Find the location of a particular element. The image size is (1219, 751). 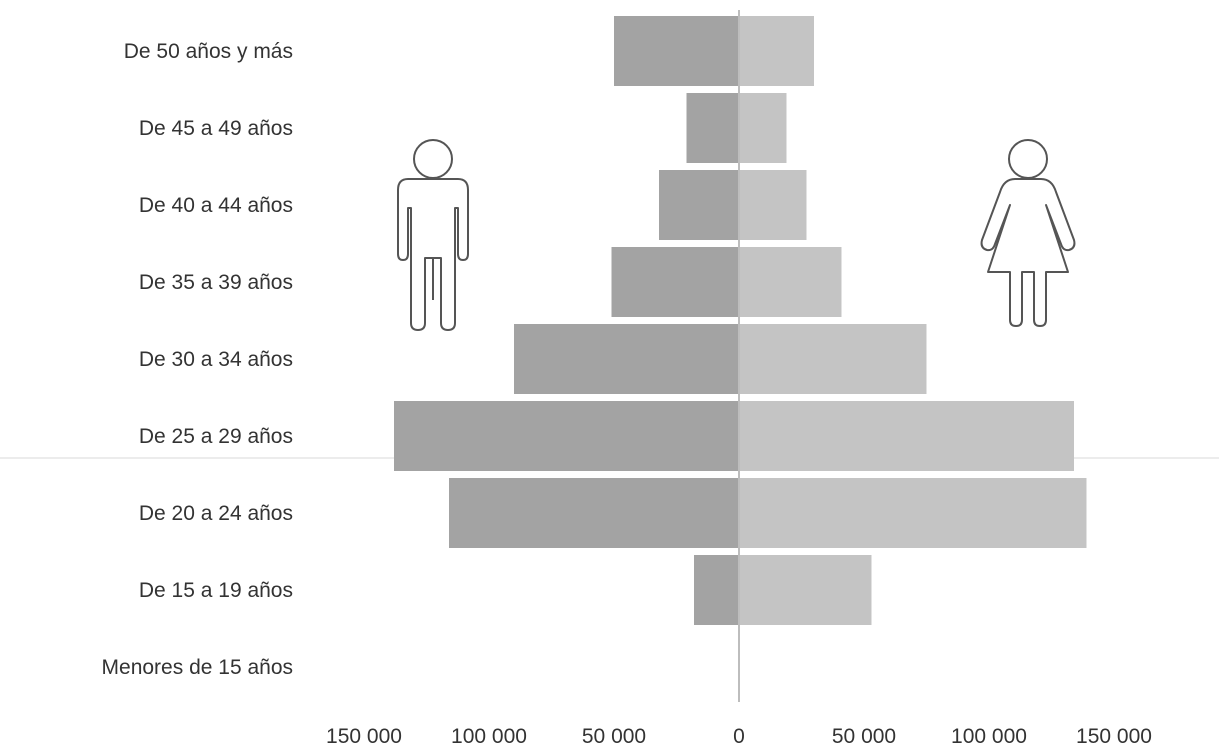

category-label-de-15-a-19-anos: De 15 a 19 años is located at coordinates (216, 590).